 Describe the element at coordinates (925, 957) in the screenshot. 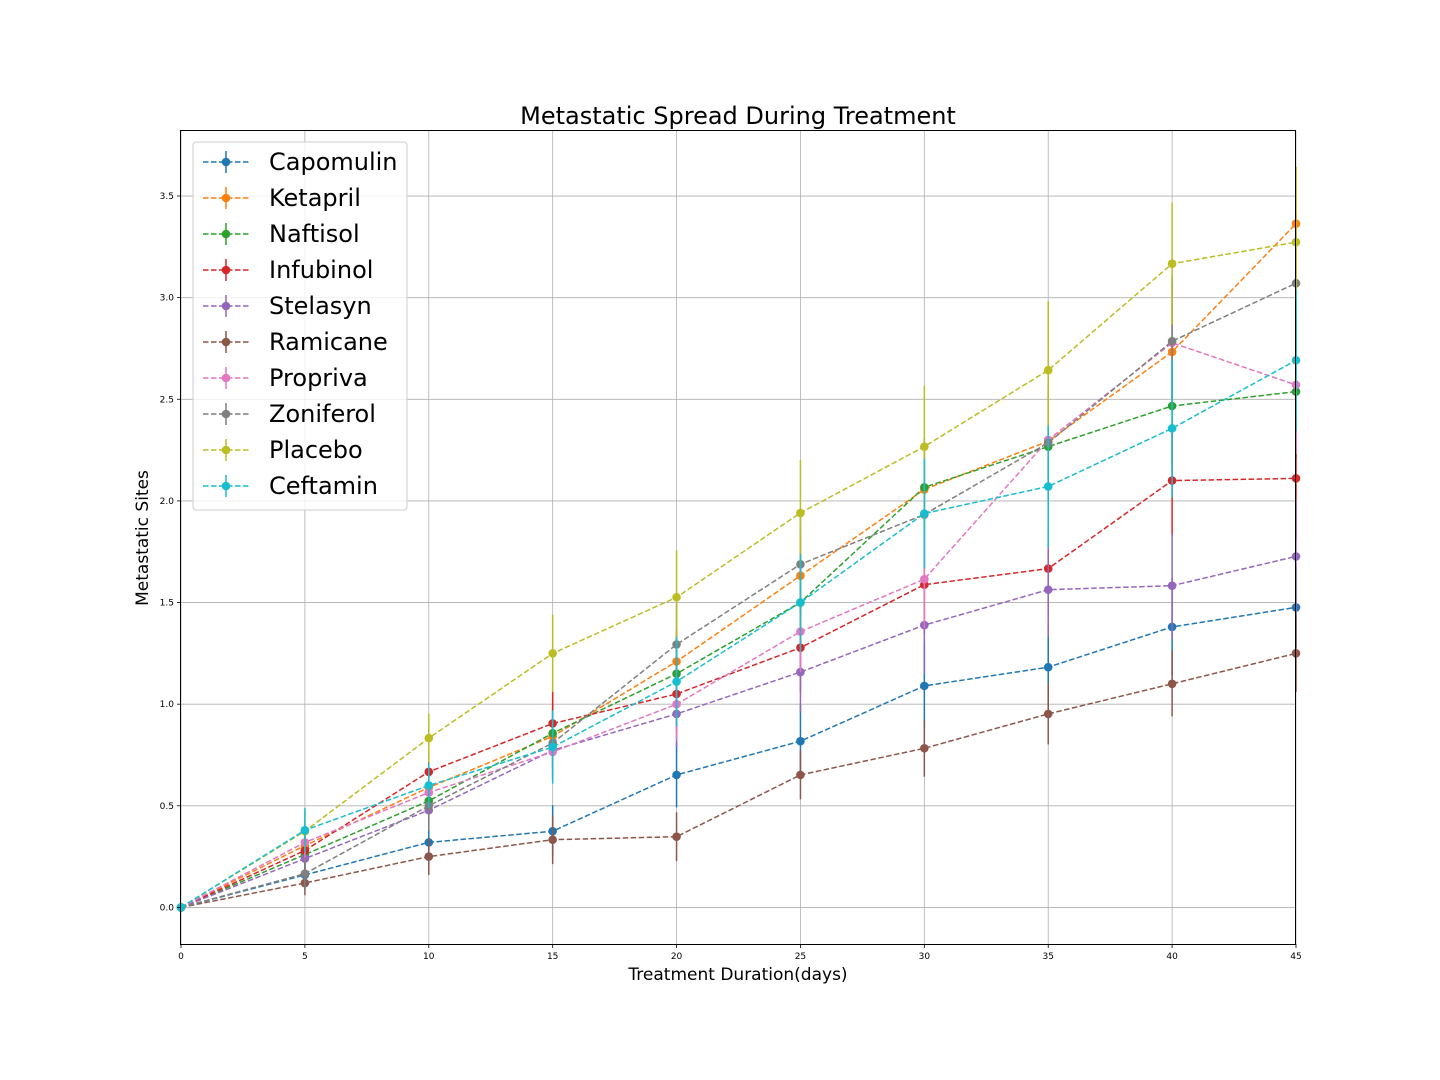

I see `x-tick-label: 30` at that location.